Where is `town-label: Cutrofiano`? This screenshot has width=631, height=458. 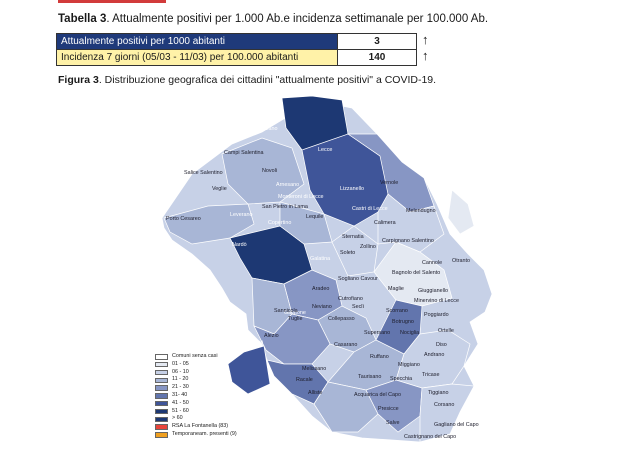 town-label: Cutrofiano is located at coordinates (350, 299).